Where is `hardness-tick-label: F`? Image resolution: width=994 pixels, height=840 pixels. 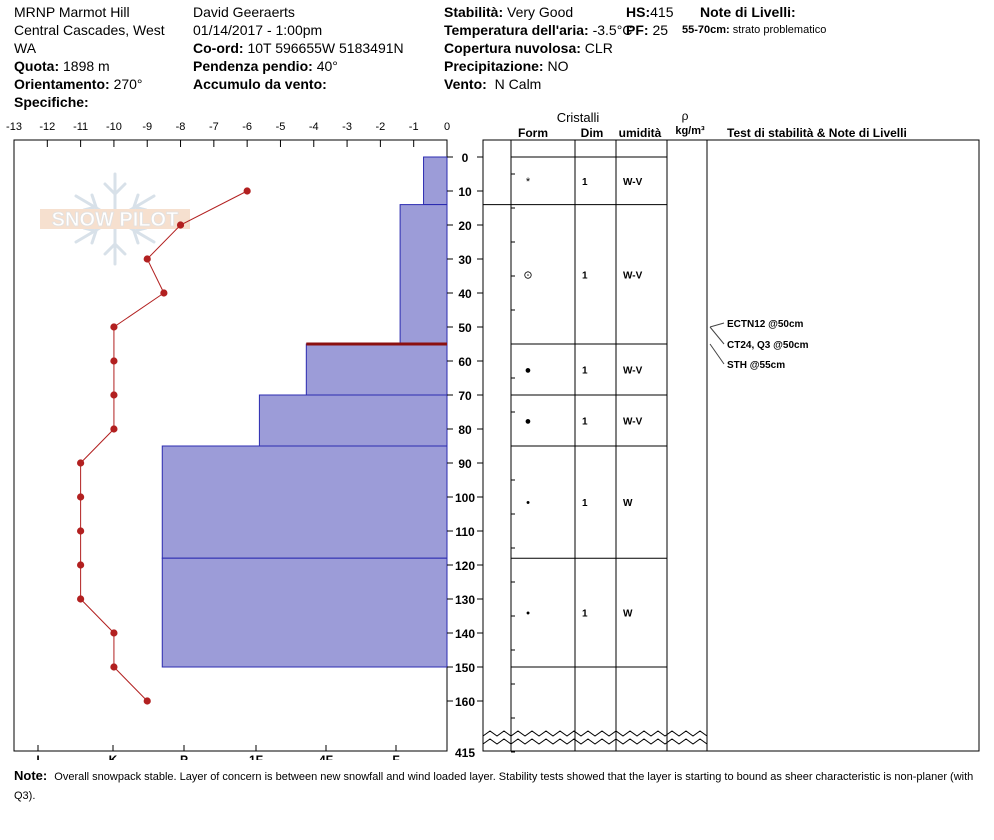 hardness-tick-label: F is located at coordinates (395, 756).